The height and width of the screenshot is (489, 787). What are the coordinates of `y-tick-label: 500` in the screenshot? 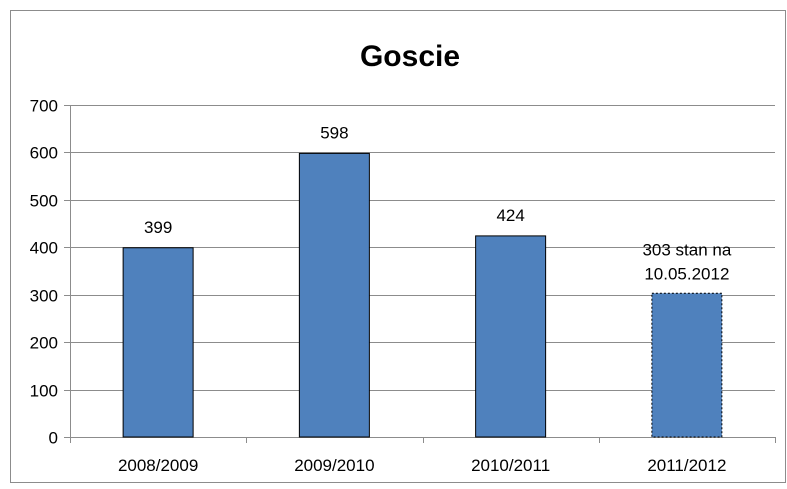 It's located at (44, 201).